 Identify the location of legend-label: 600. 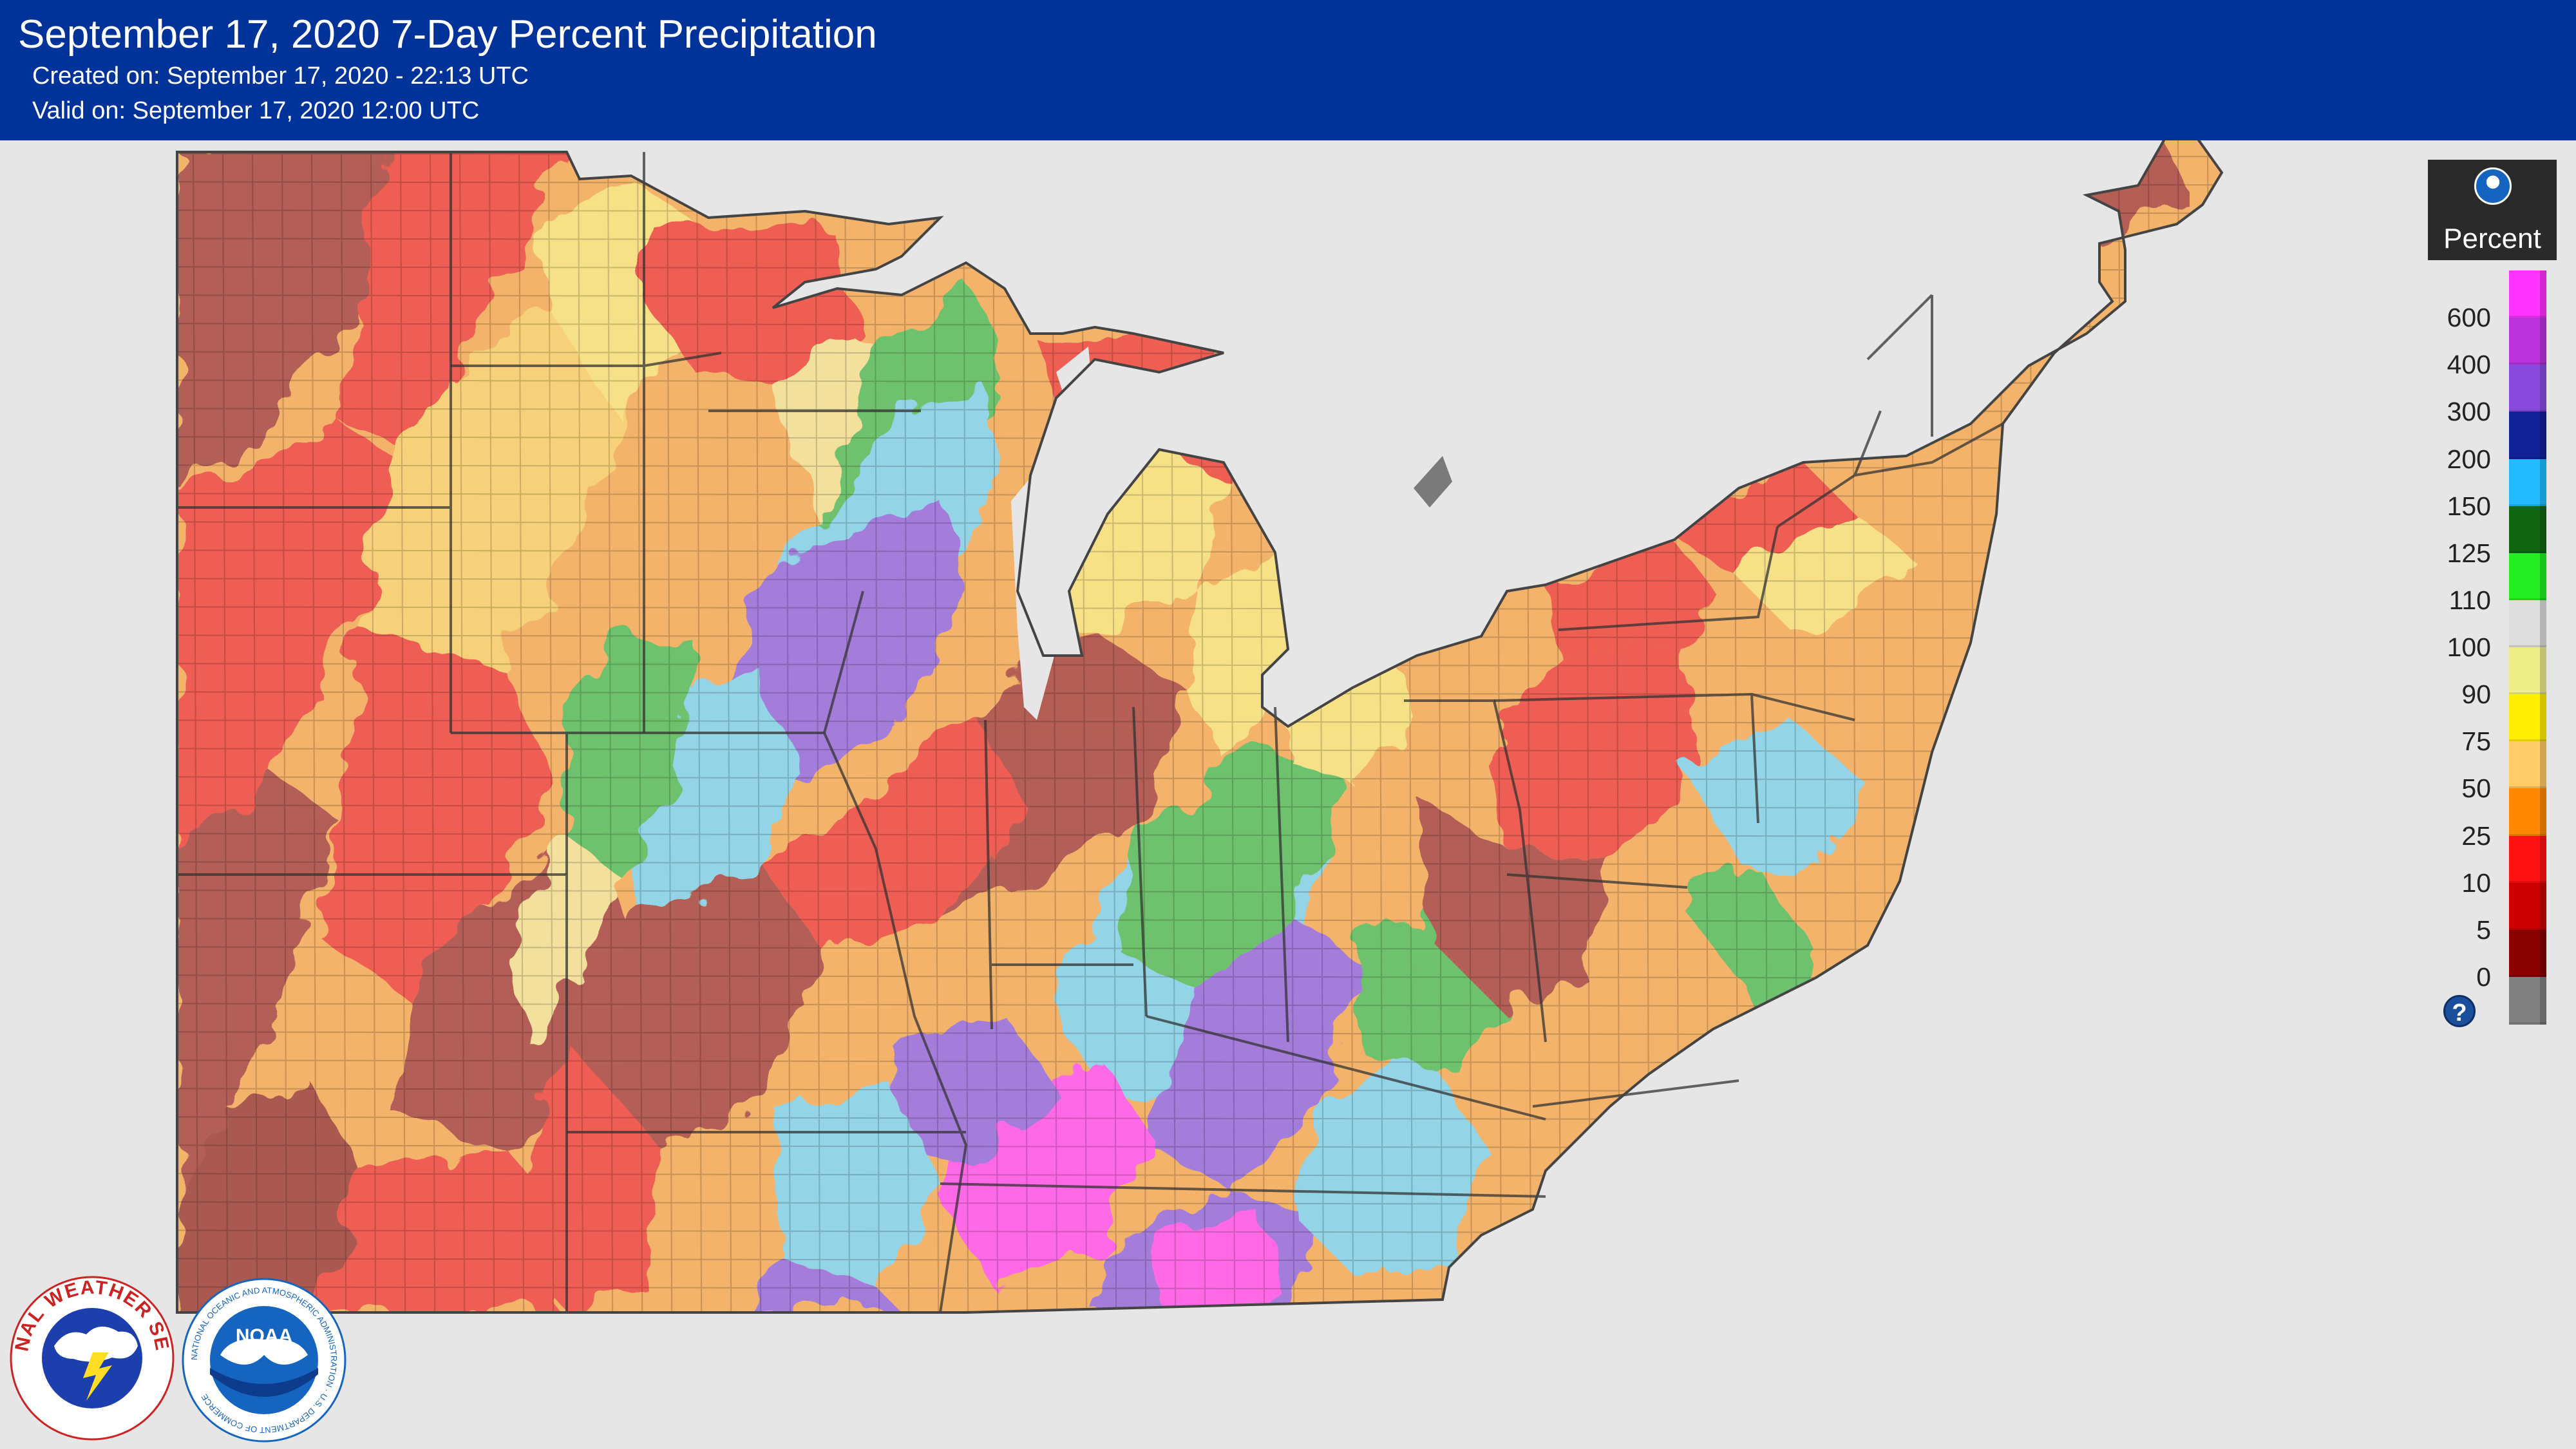
(2469, 318).